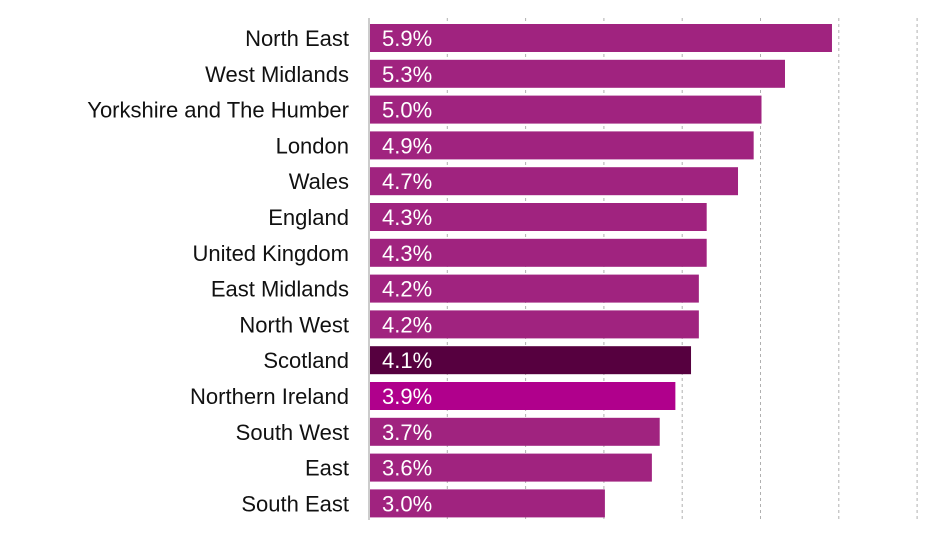 The image size is (939, 545). I want to click on value-label-east-midlands: 4.2%, so click(407, 289).